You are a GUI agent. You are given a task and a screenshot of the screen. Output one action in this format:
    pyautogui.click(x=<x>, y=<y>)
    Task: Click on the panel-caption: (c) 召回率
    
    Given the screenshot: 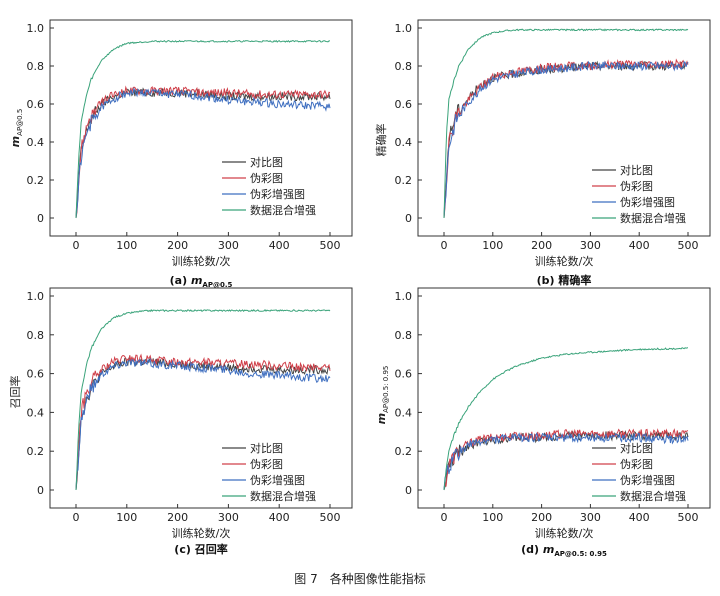 What is the action you would take?
    pyautogui.click(x=200, y=549)
    